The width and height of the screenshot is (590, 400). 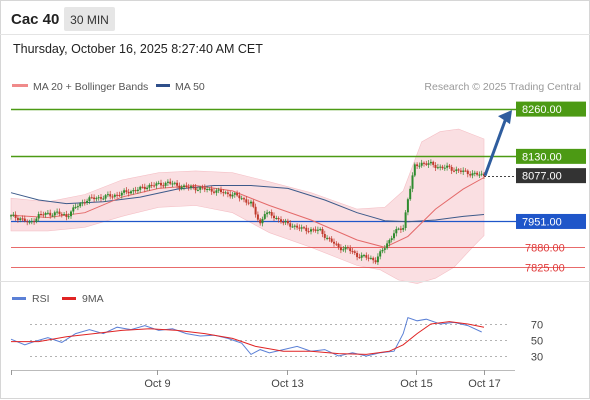 What do you see at coordinates (276, 340) in the screenshot?
I see `rsi-panel: 70 50 30` at bounding box center [276, 340].